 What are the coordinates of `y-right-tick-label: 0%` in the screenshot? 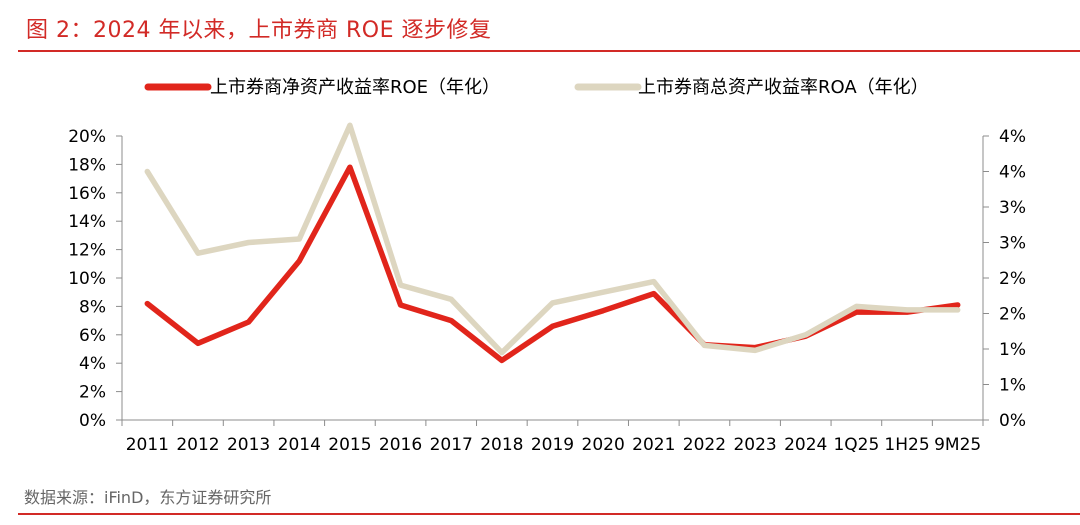 It's located at (1012, 421).